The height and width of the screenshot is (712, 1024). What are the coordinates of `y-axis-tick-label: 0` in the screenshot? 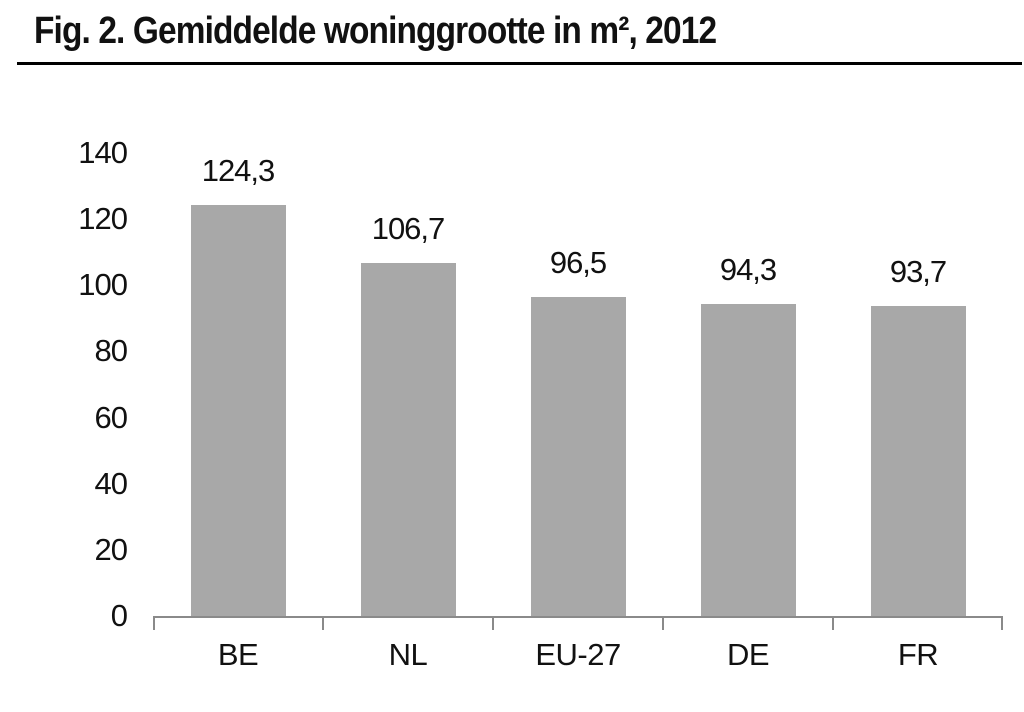 It's located at (119, 615).